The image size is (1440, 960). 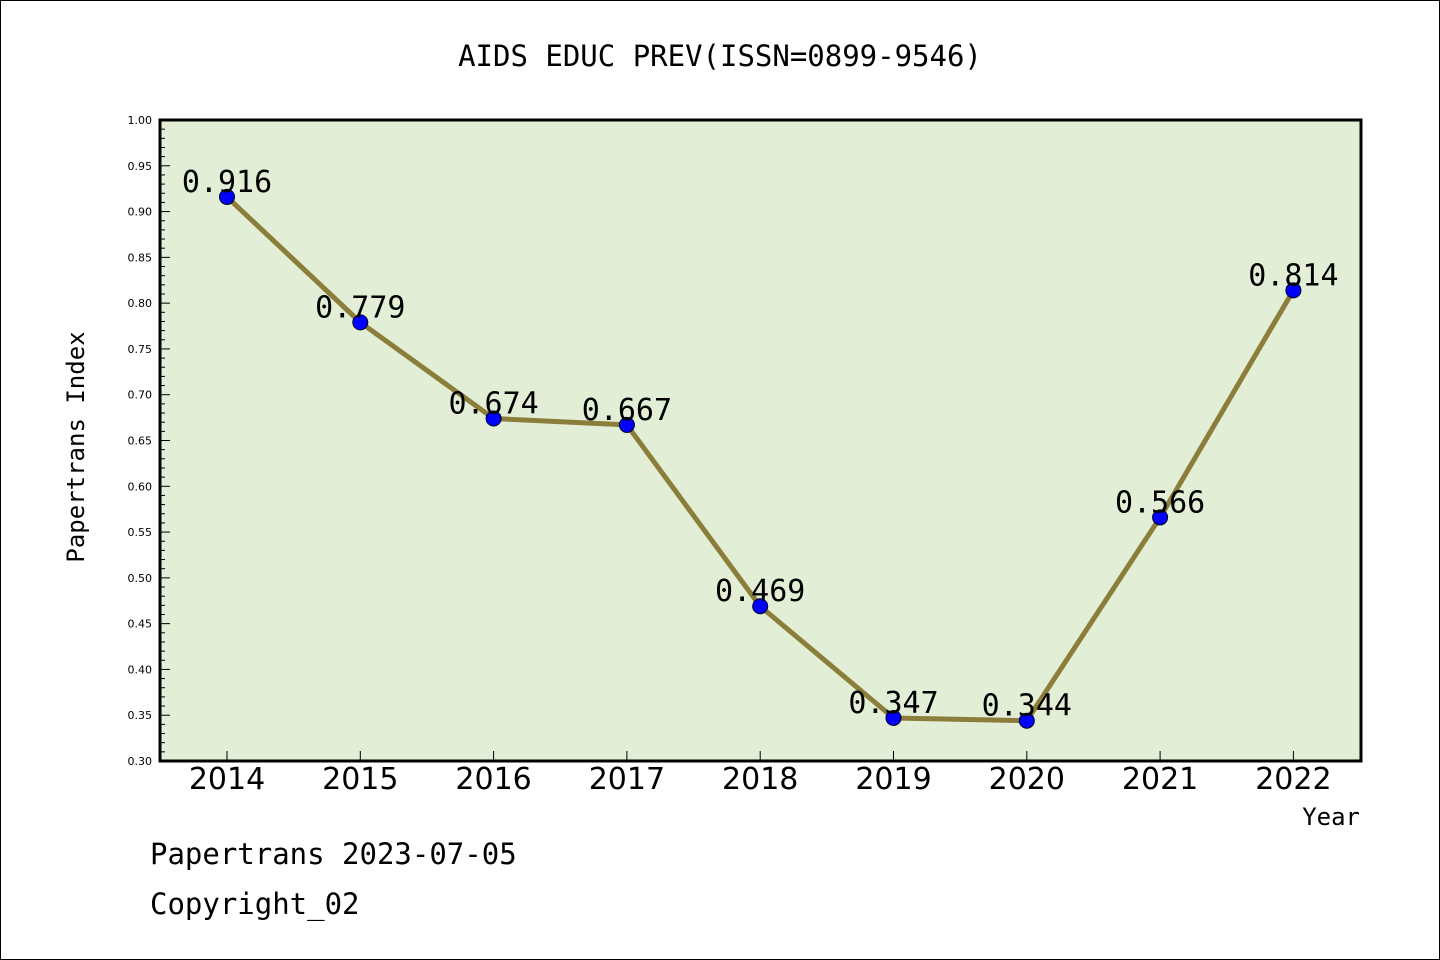 I want to click on y-tick-label: 0.50, so click(x=140, y=578).